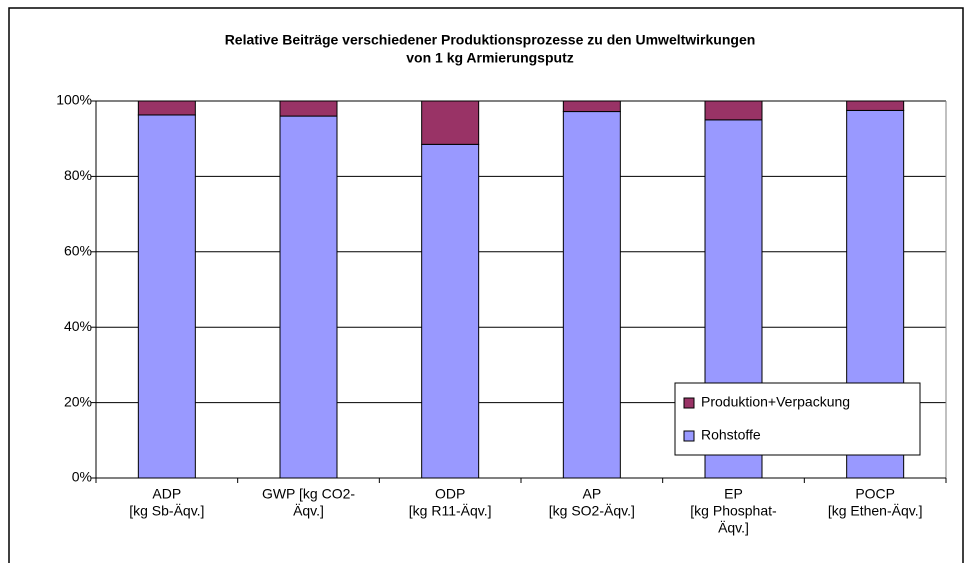 The image size is (973, 563). Describe the element at coordinates (166, 494) in the screenshot. I see `x-tick-label: ADP` at that location.